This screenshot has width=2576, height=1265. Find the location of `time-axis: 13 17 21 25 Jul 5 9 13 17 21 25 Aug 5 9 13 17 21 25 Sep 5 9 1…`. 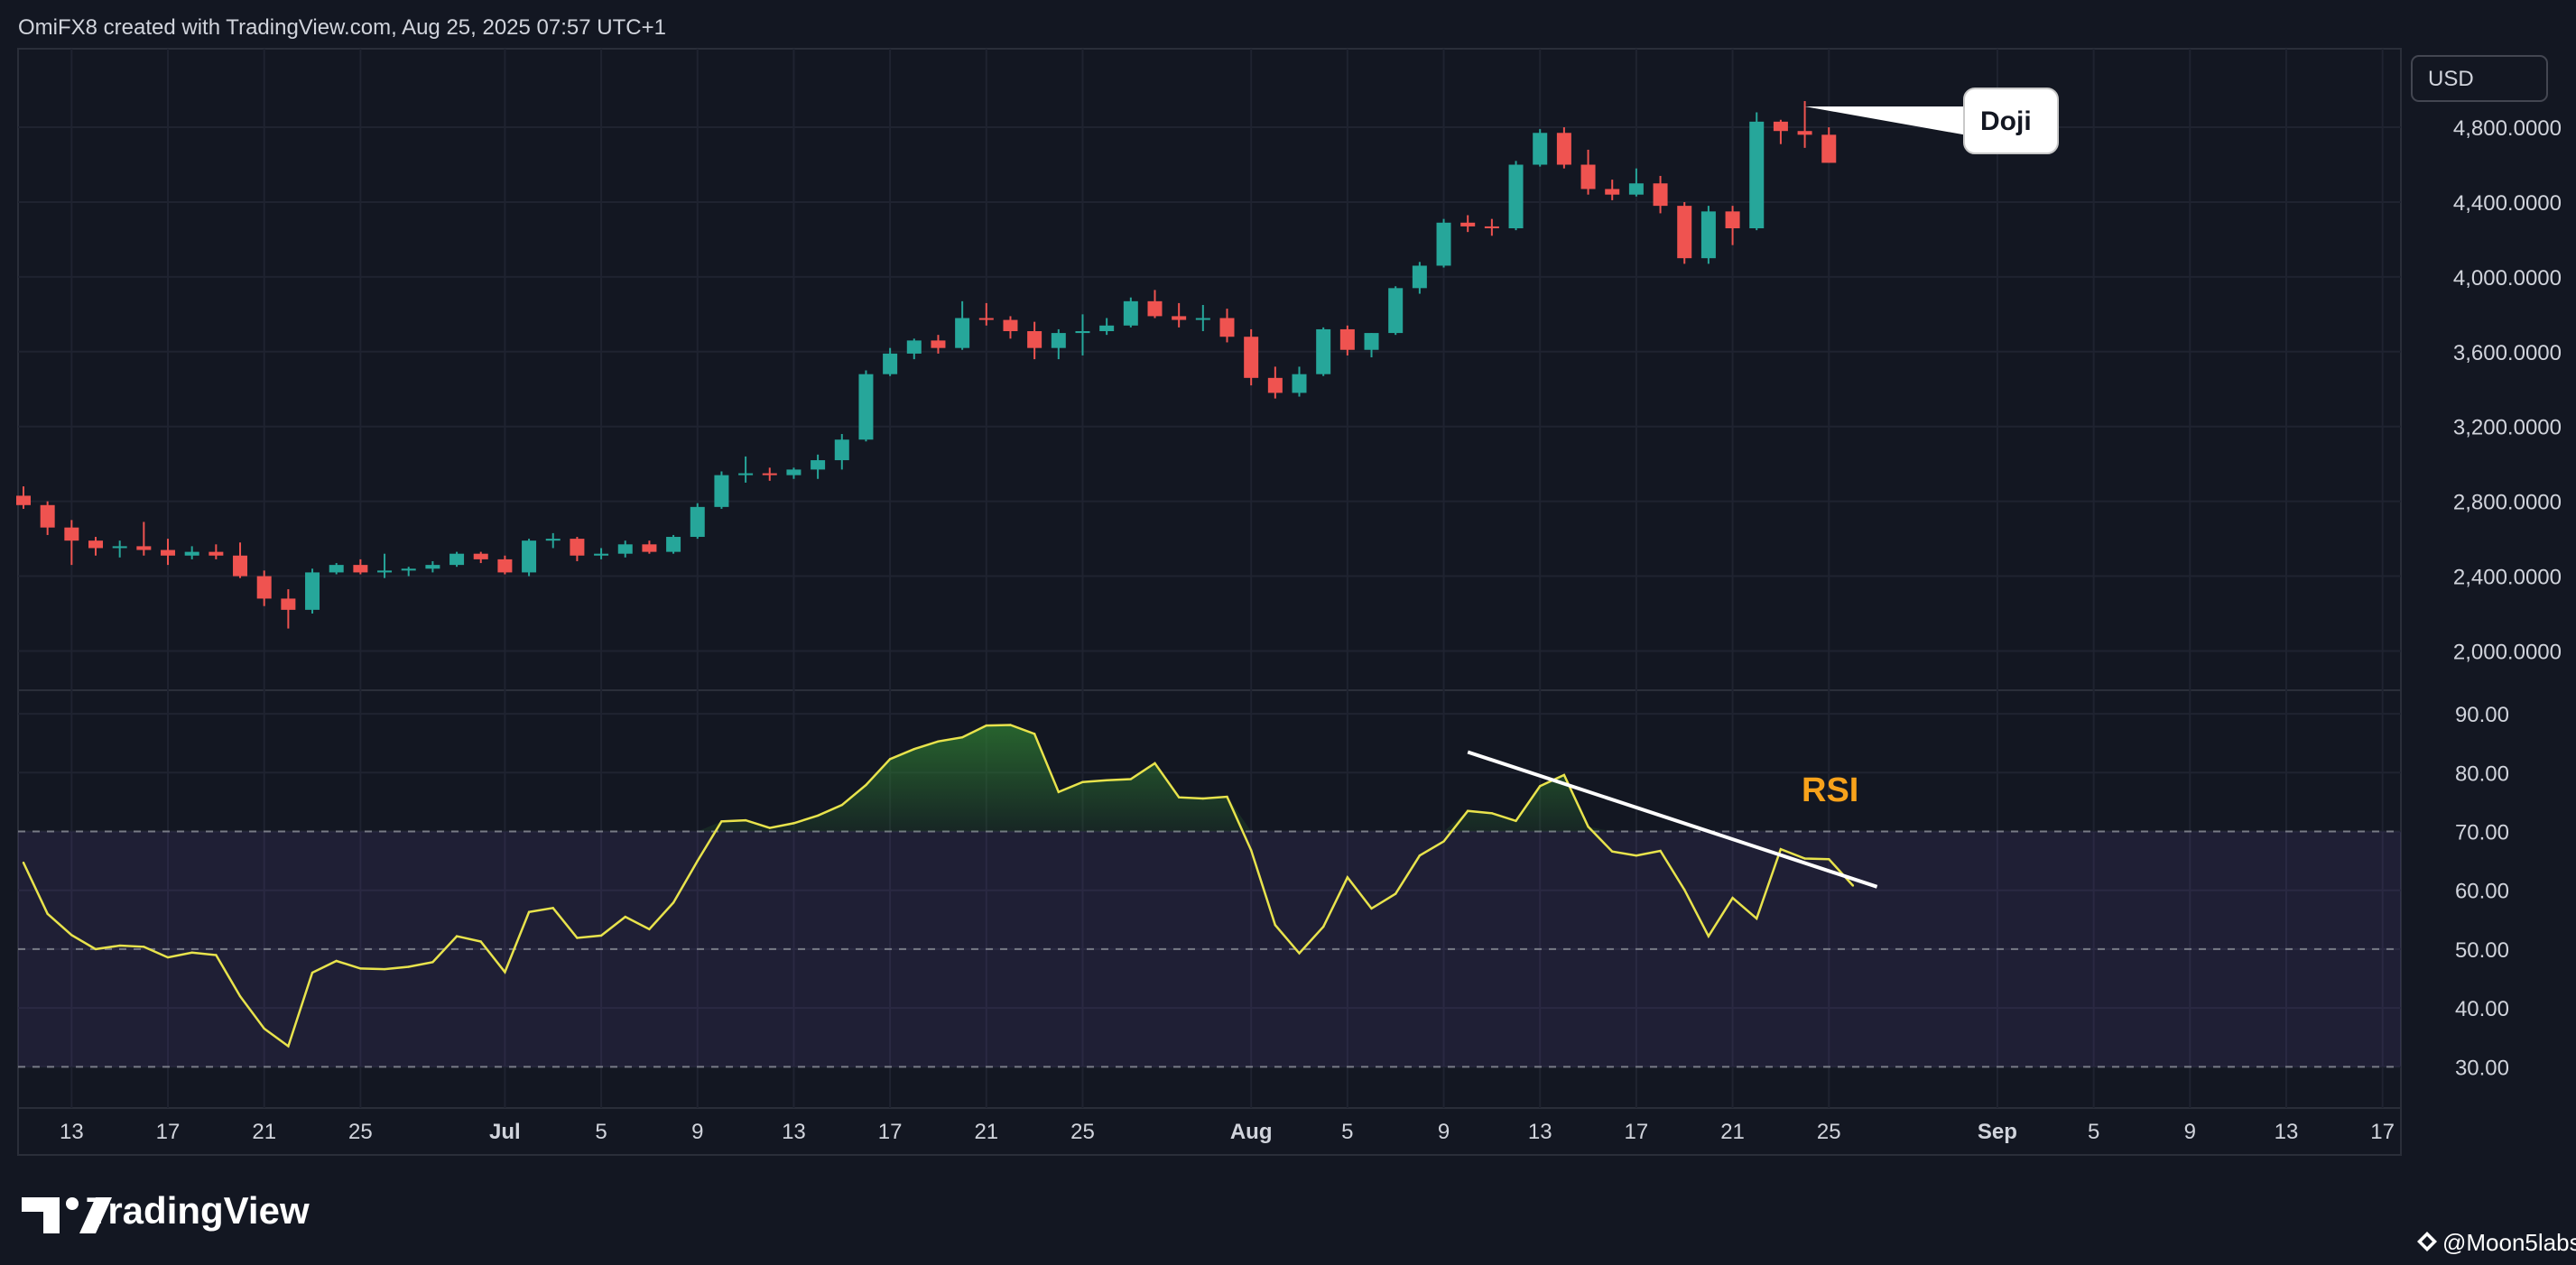

time-axis: 13 17 21 25 Jul 5 9 13 17 21 25 Aug 5 9 13 17 21 25 Sep 5 9 1… is located at coordinates (1227, 1132).